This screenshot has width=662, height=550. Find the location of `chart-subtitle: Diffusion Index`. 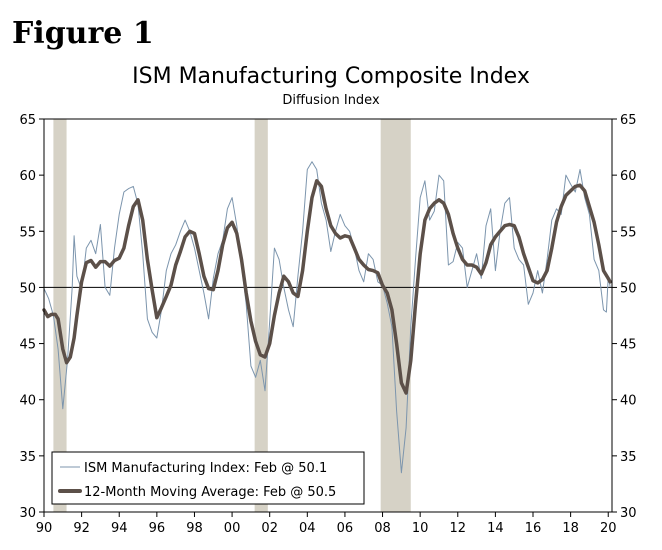

chart-subtitle: Diffusion Index is located at coordinates (331, 100).